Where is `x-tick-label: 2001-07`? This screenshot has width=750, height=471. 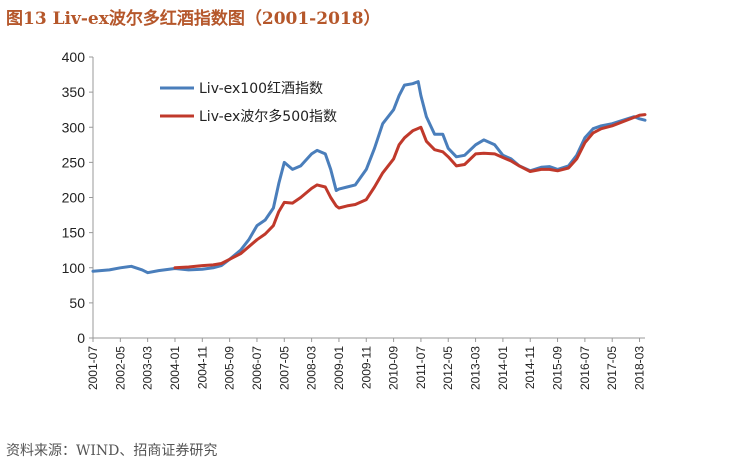
x-tick-label: 2001-07 is located at coordinates (93, 368).